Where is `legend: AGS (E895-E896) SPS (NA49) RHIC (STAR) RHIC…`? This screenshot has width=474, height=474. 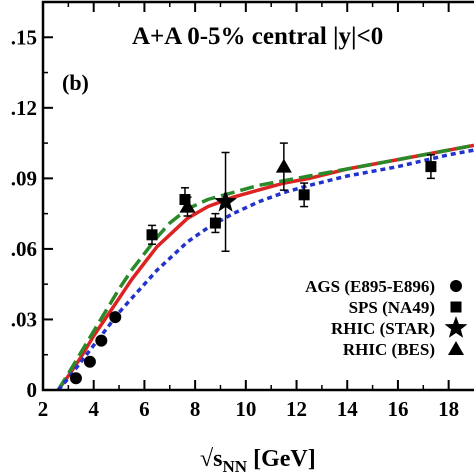 legend: AGS (E895-E896) SPS (NA49) RHIC (STAR) RHIC… is located at coordinates (386, 318).